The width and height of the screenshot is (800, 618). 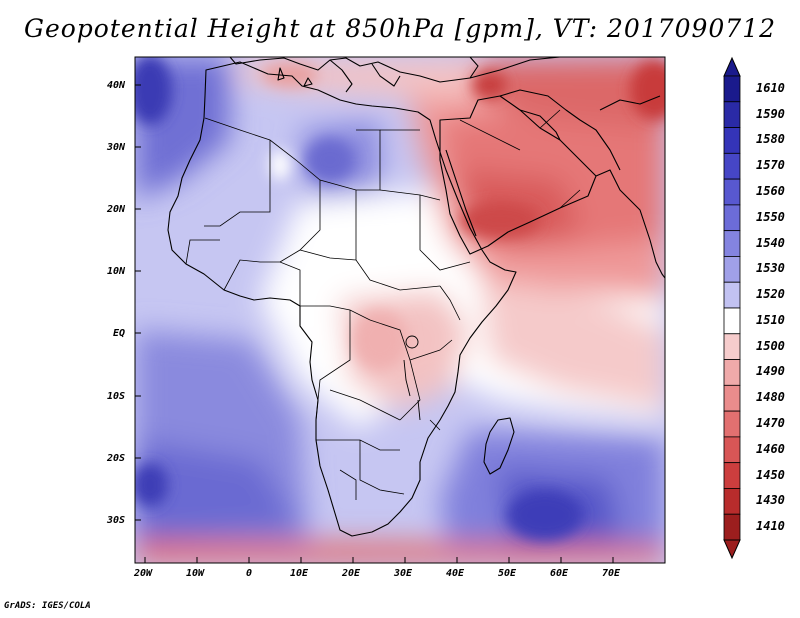 What do you see at coordinates (770, 500) in the screenshot?
I see `colorbar-label: 1430` at bounding box center [770, 500].